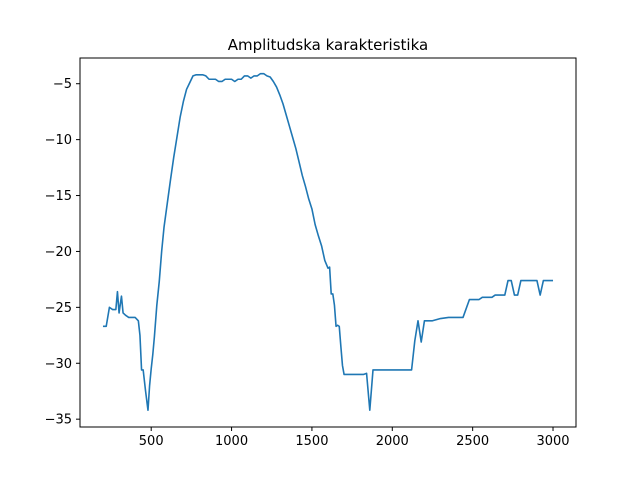  Describe the element at coordinates (58, 196) in the screenshot. I see `y-tick-label: −15` at that location.